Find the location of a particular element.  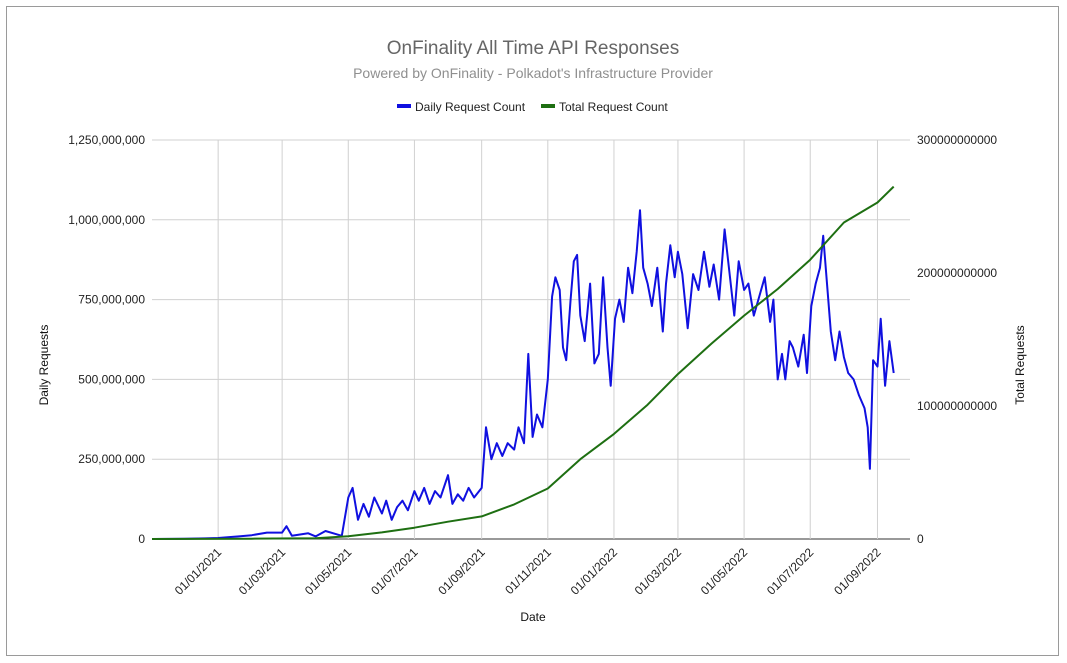

x-tick-label: 01/09/2021 is located at coordinates (461, 571).